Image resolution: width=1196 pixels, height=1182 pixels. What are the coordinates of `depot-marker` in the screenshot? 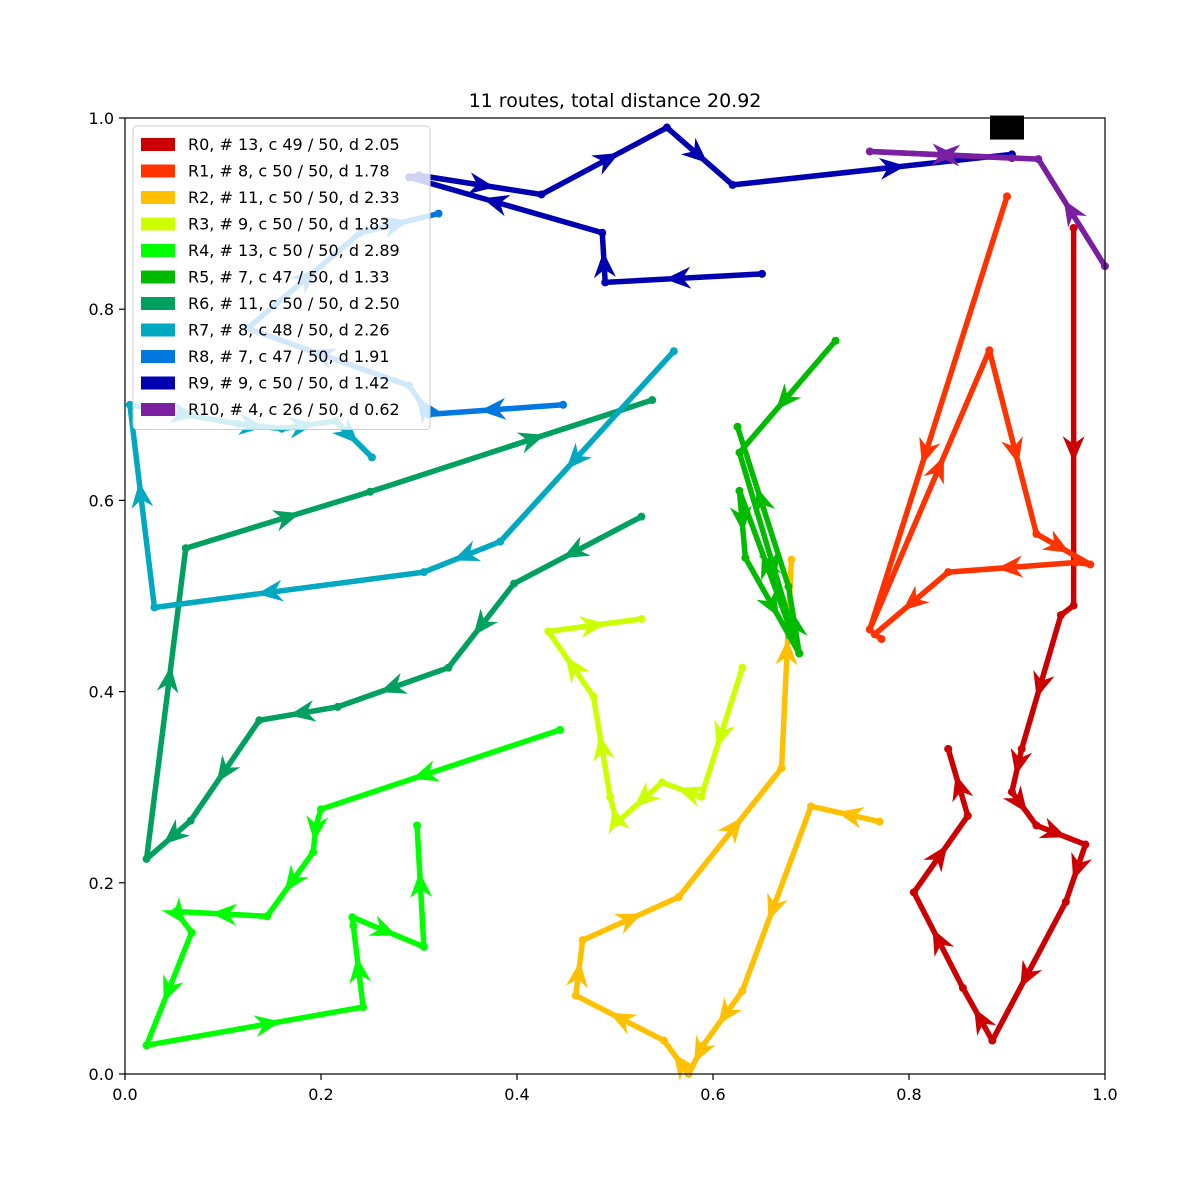 It's located at (1007, 127).